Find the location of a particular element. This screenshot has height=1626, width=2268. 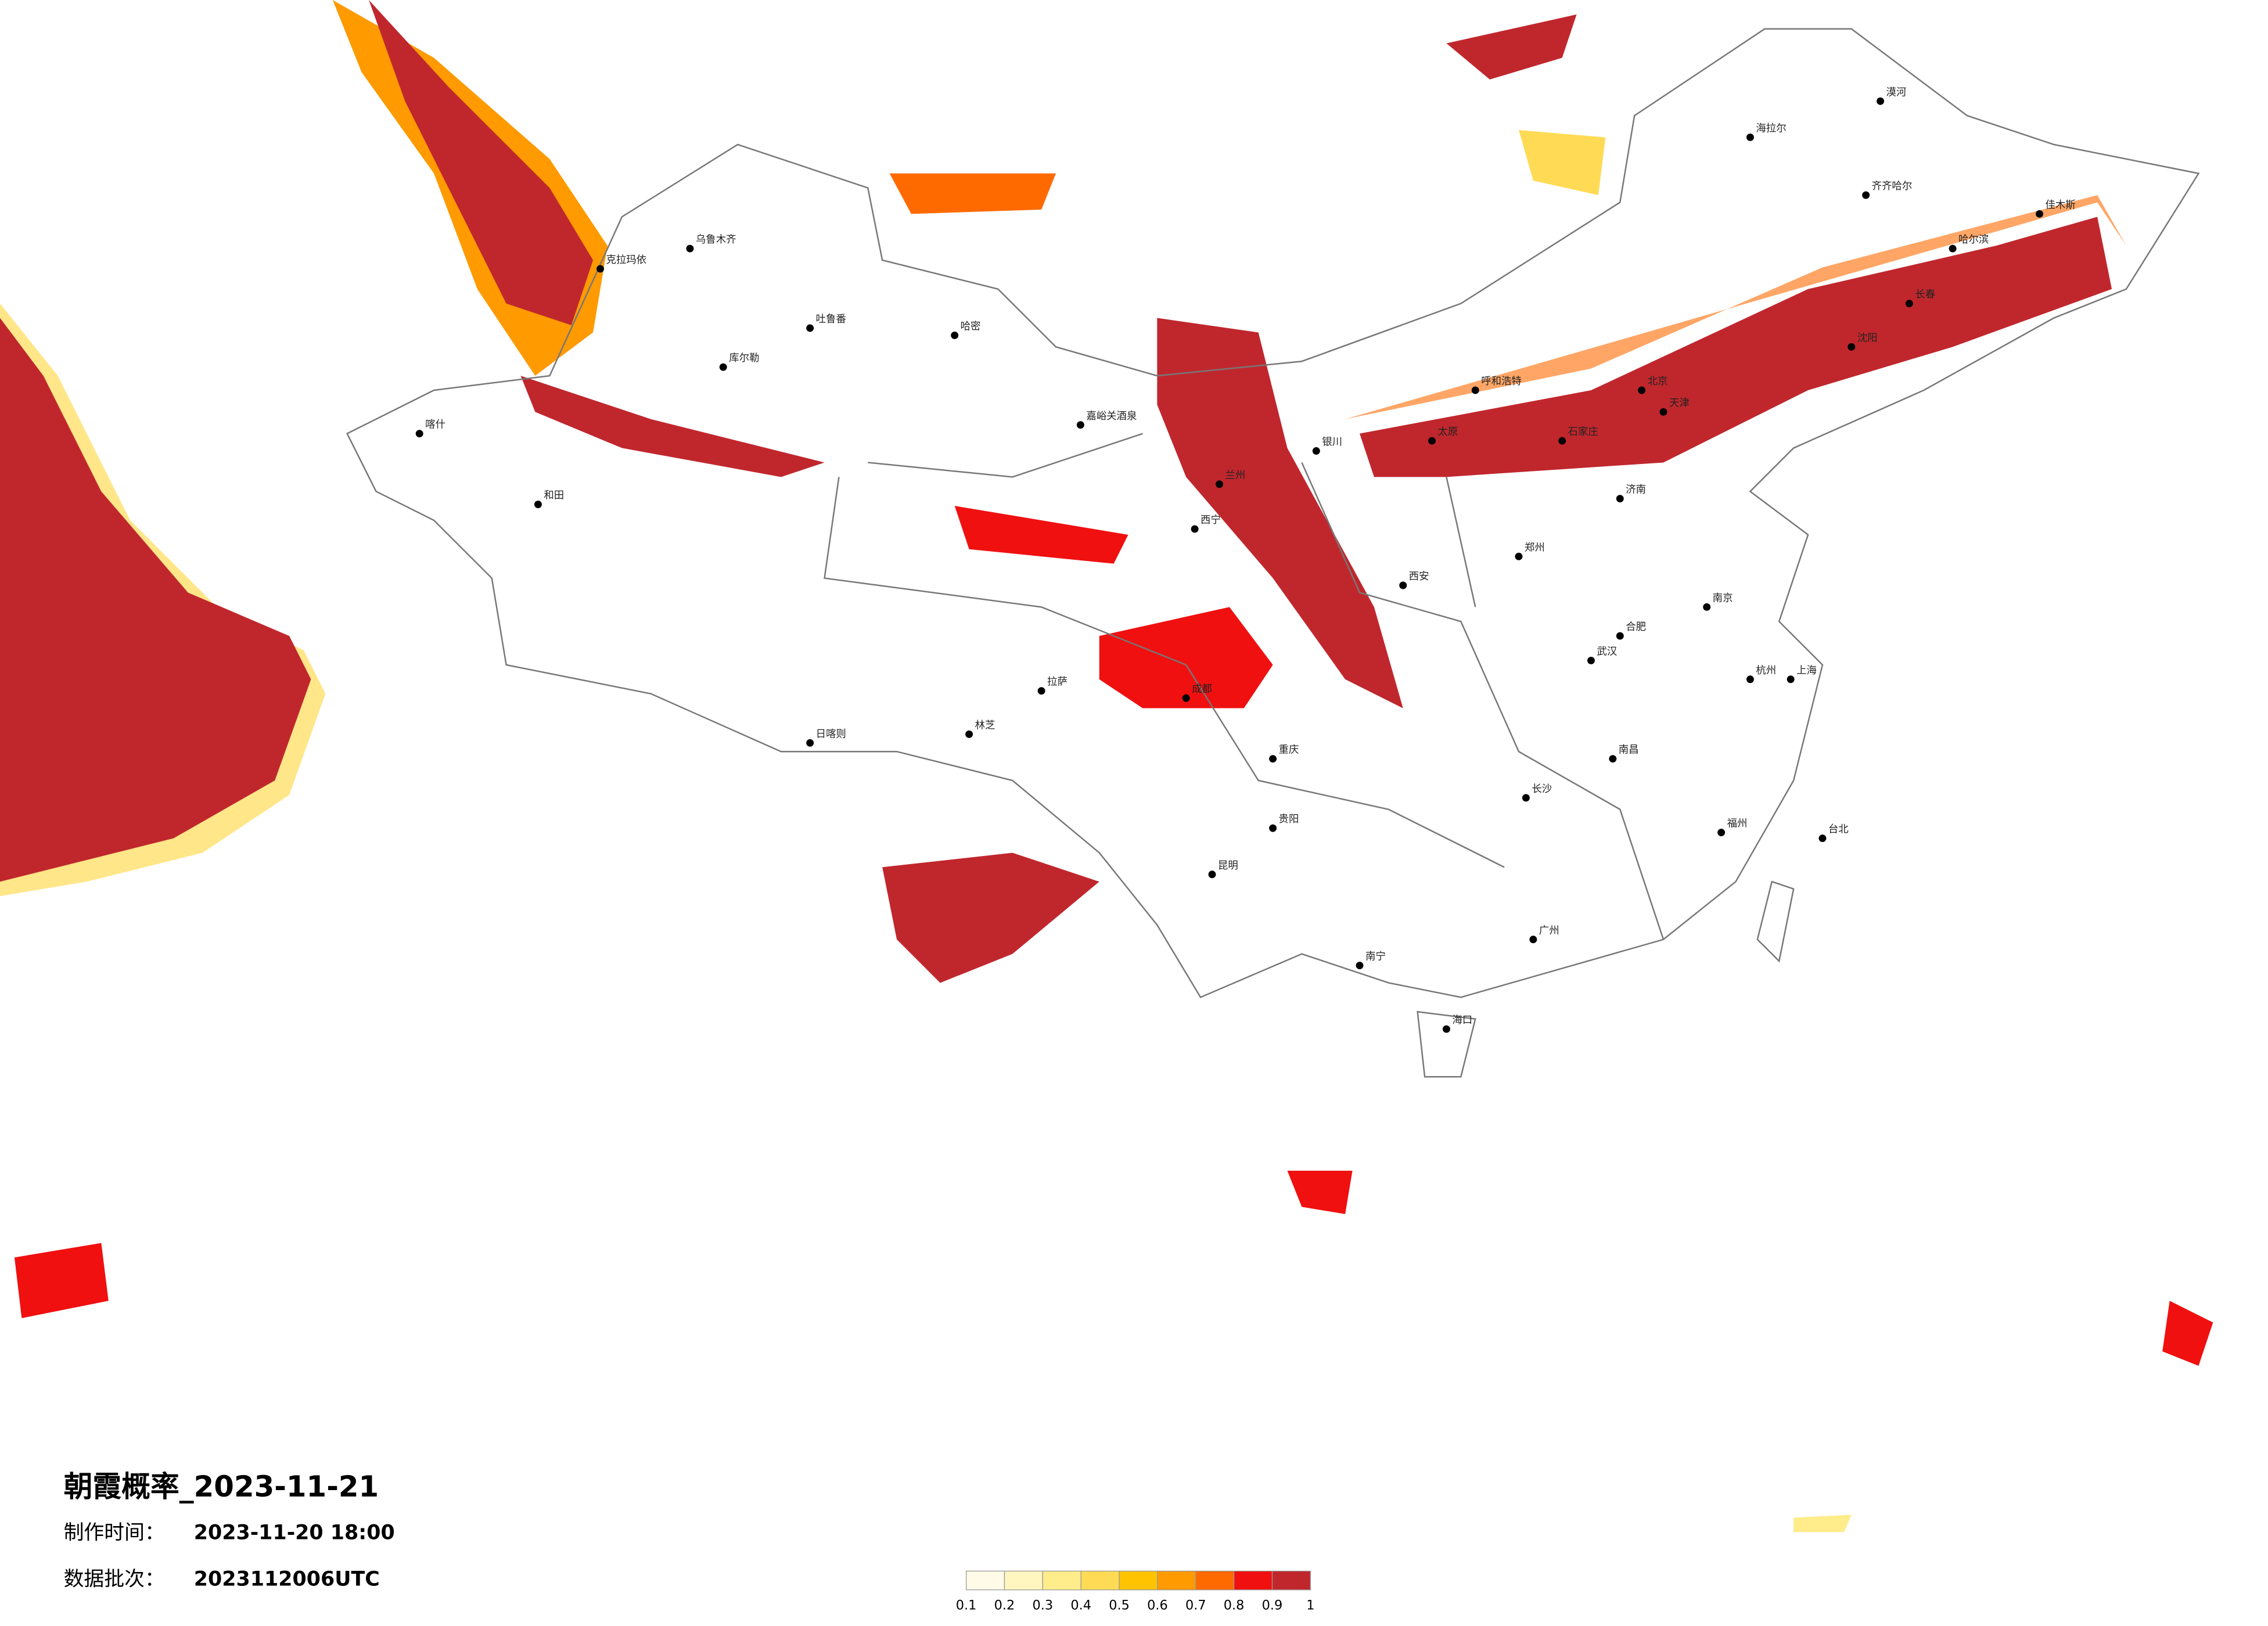

city-label: 长沙 is located at coordinates (1542, 789).